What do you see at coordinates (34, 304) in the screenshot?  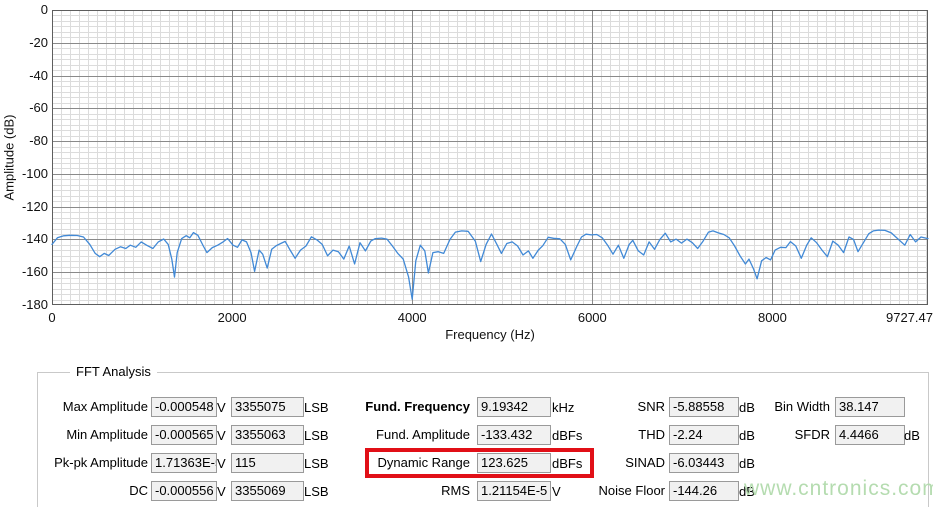 I see `y-tick-label: -180` at bounding box center [34, 304].